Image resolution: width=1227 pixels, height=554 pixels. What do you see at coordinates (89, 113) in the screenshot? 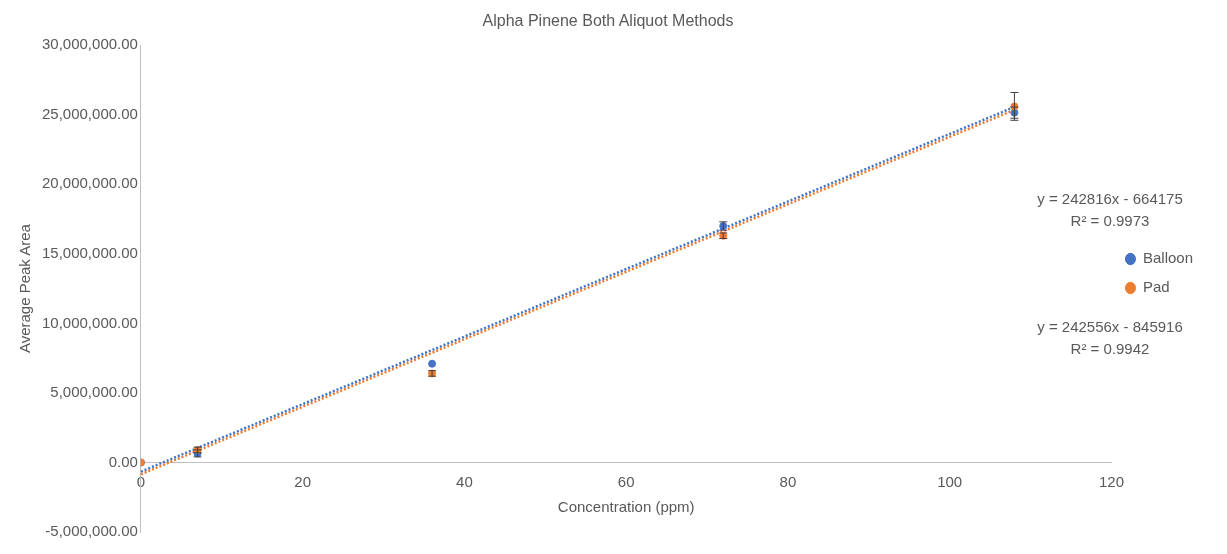
I see `y-tick-label: 25,000,000.00` at bounding box center [89, 113].